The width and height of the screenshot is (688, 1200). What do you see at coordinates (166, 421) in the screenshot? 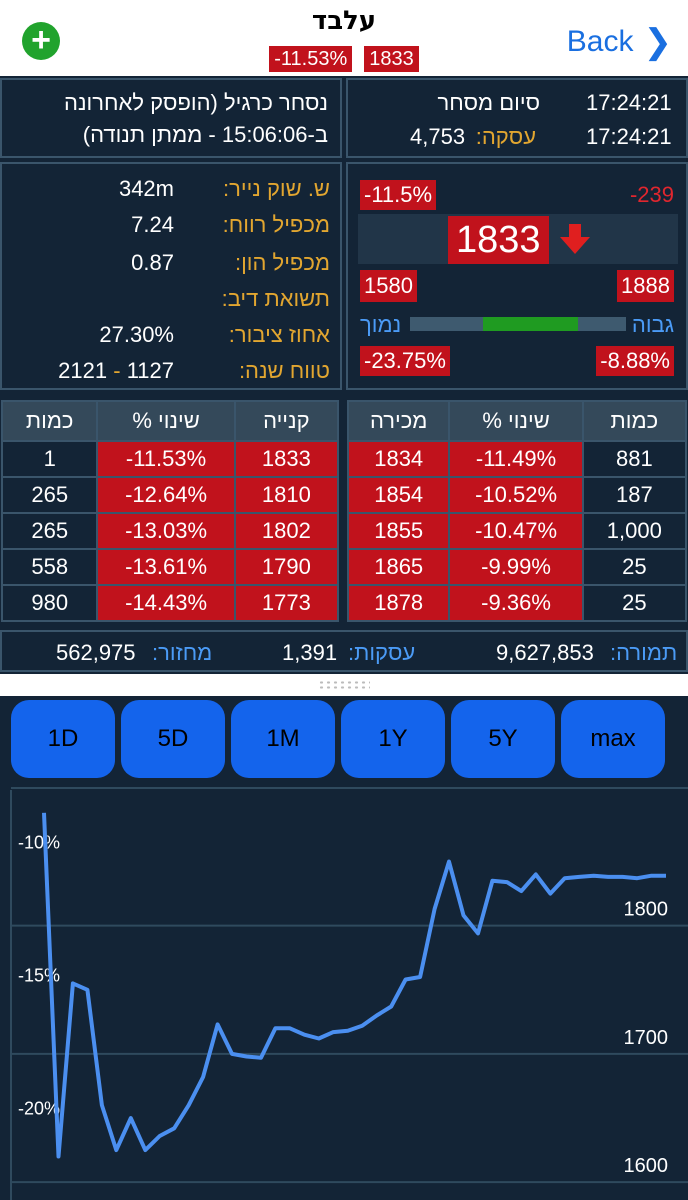
I see `buy-pct-header: % שינוי` at bounding box center [166, 421].